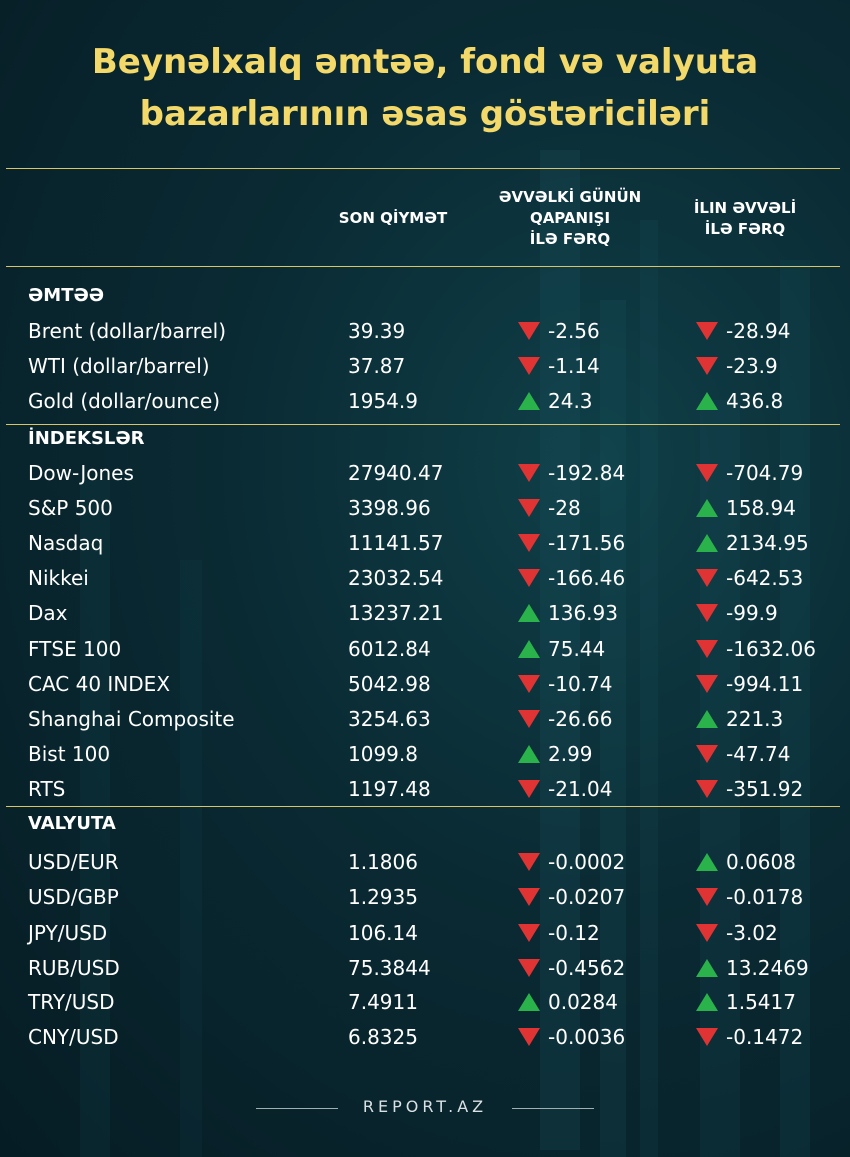 Image resolution: width=850 pixels, height=1157 pixels. Describe the element at coordinates (746, 508) in the screenshot. I see `year-start-diff: 158.94` at that location.